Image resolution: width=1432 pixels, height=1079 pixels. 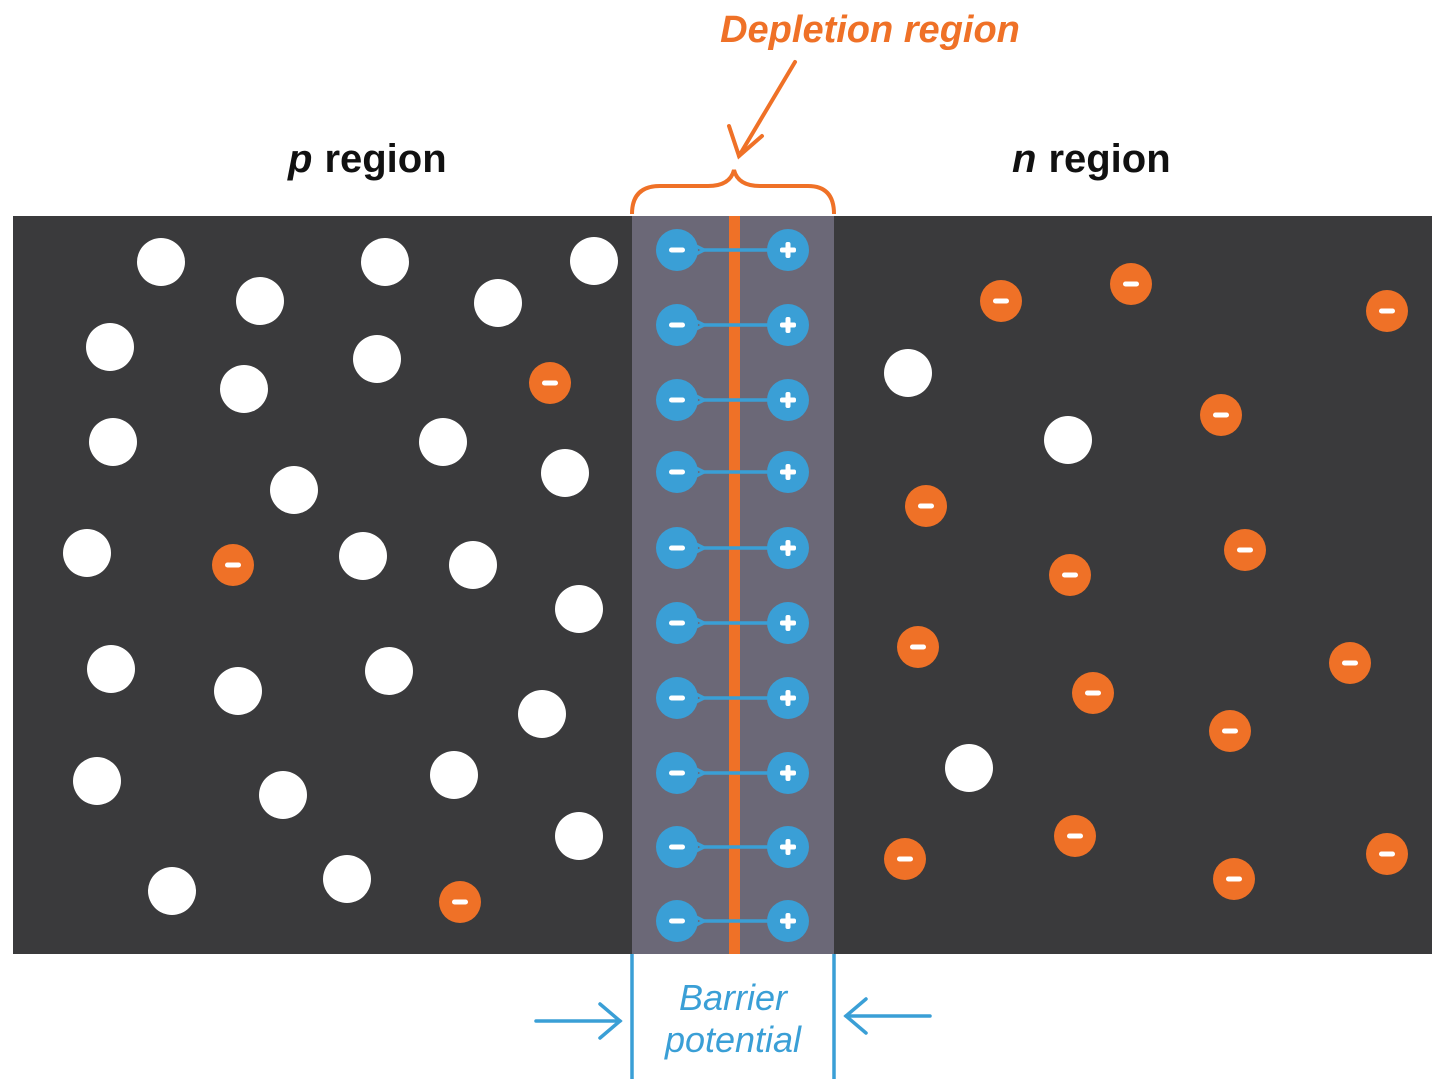 What do you see at coordinates (1109, 159) in the screenshot?
I see `n-region-word: region` at bounding box center [1109, 159].